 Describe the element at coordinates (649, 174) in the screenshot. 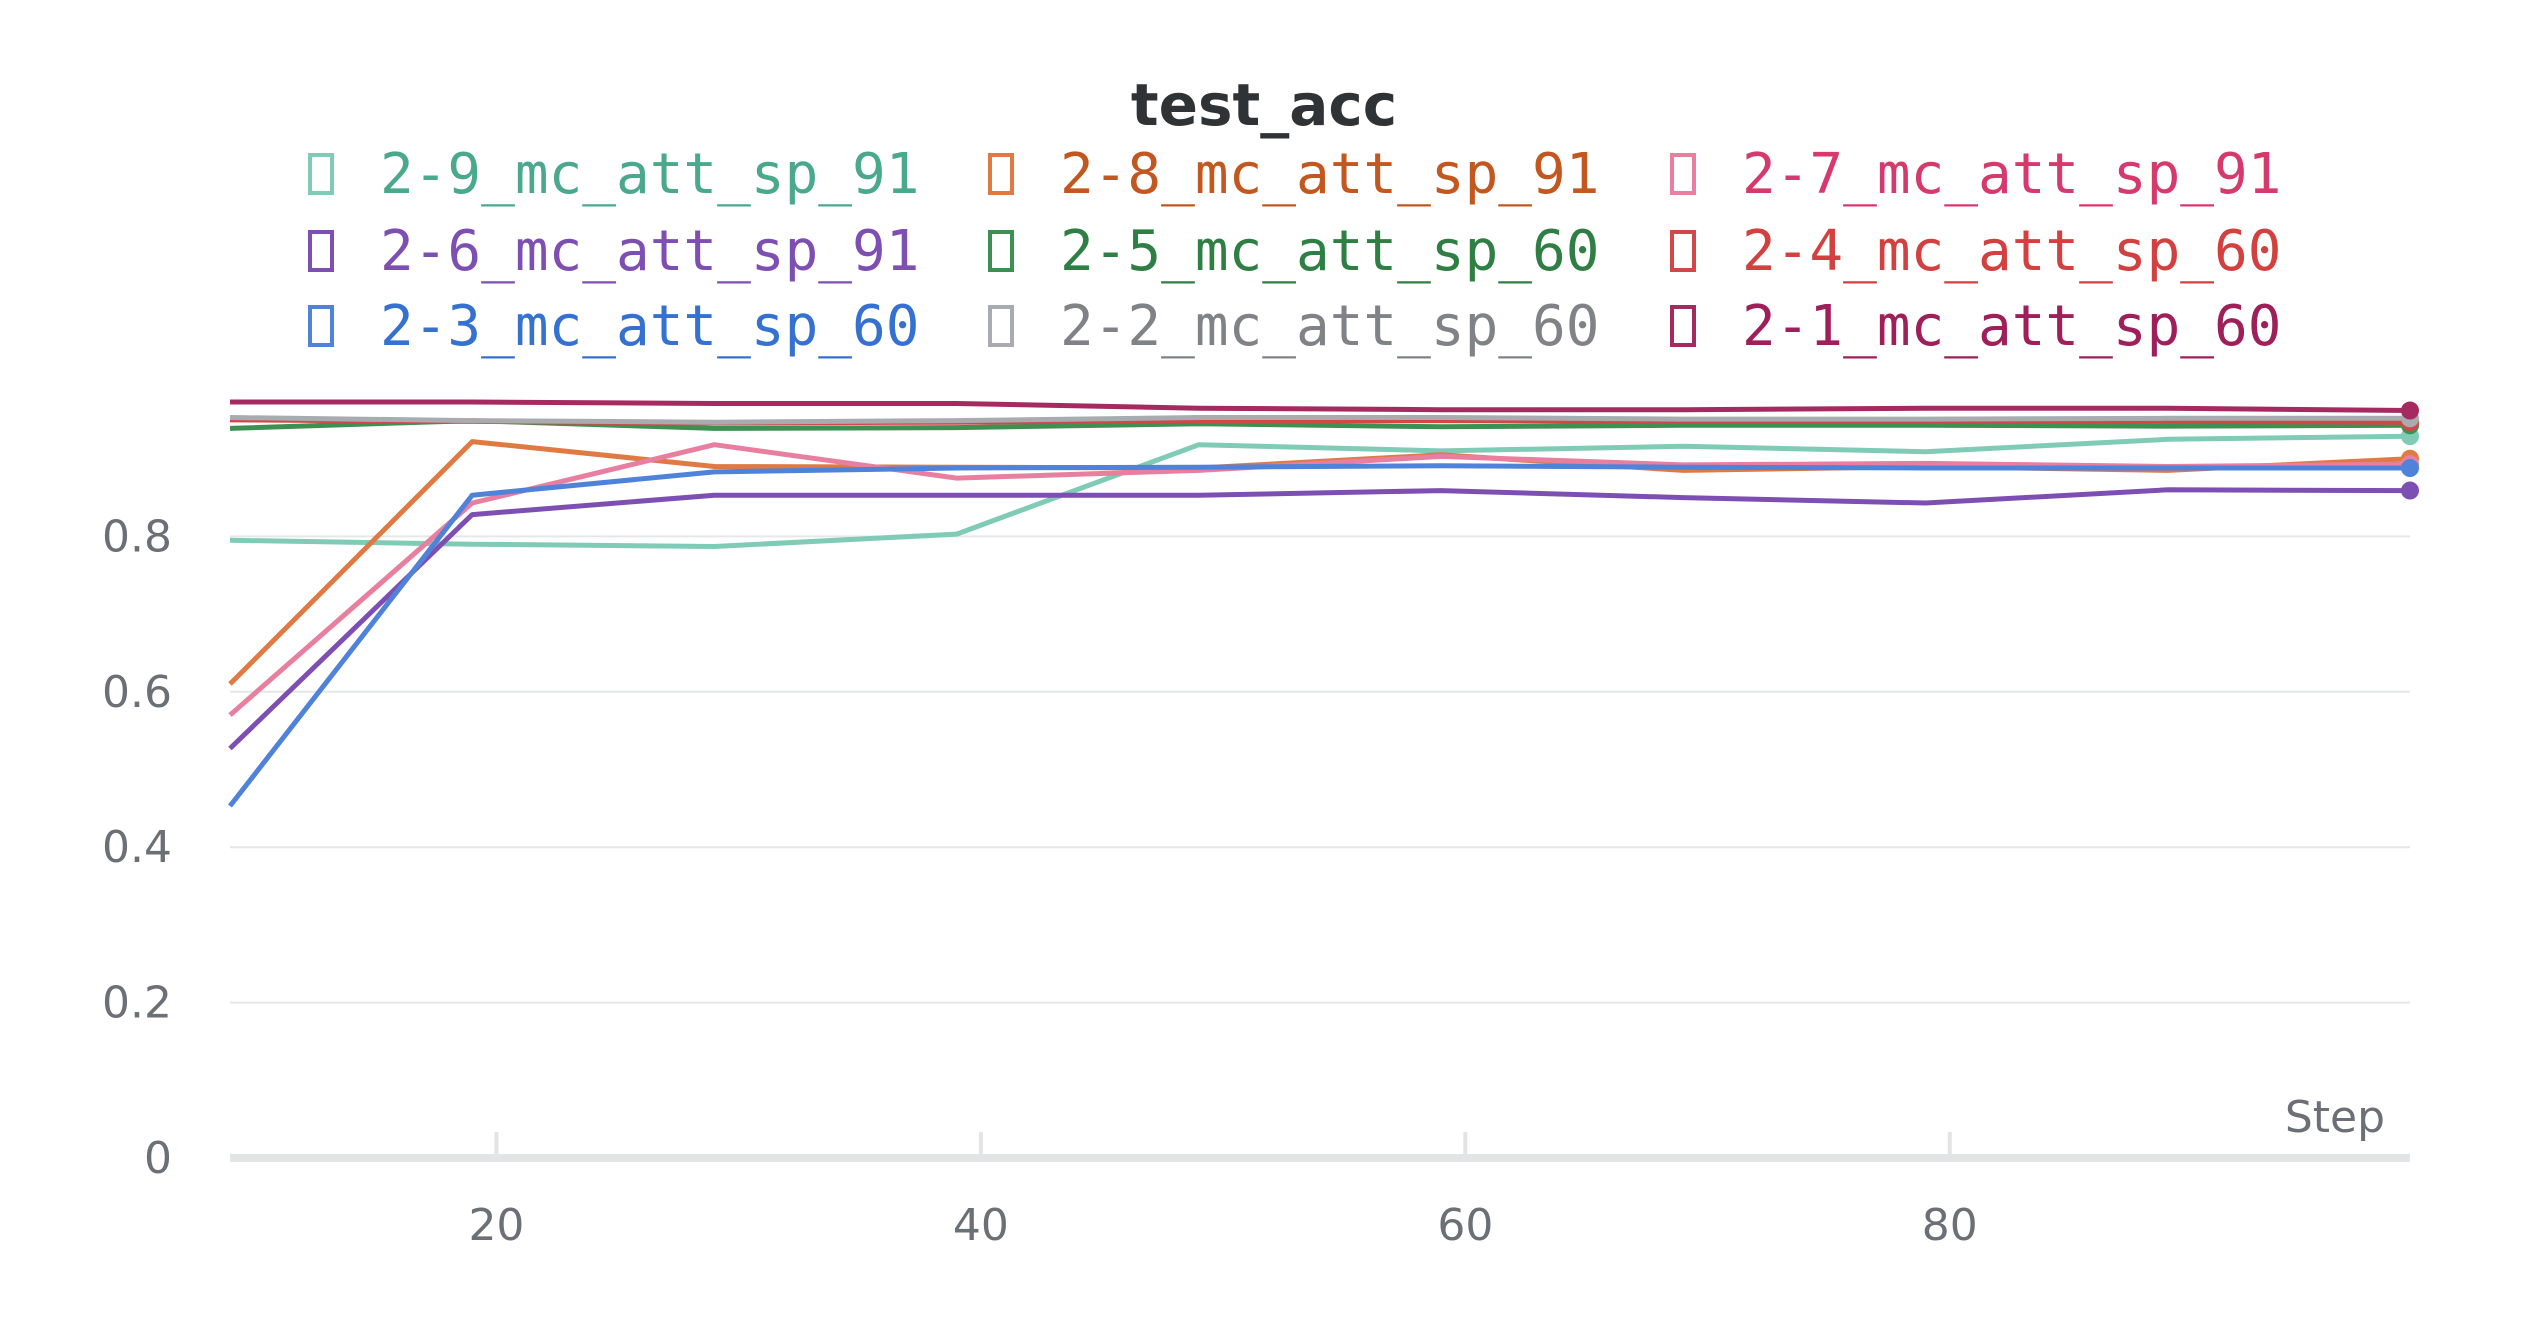

I see `legend-label: 2-9_mc_att_sp_91` at that location.